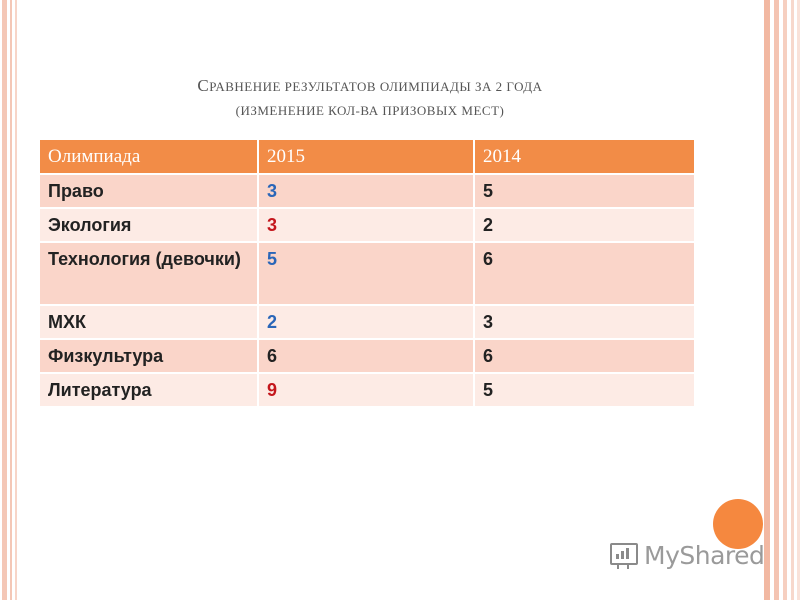  I want to click on myshared-watermark: MyShared, so click(688, 555).